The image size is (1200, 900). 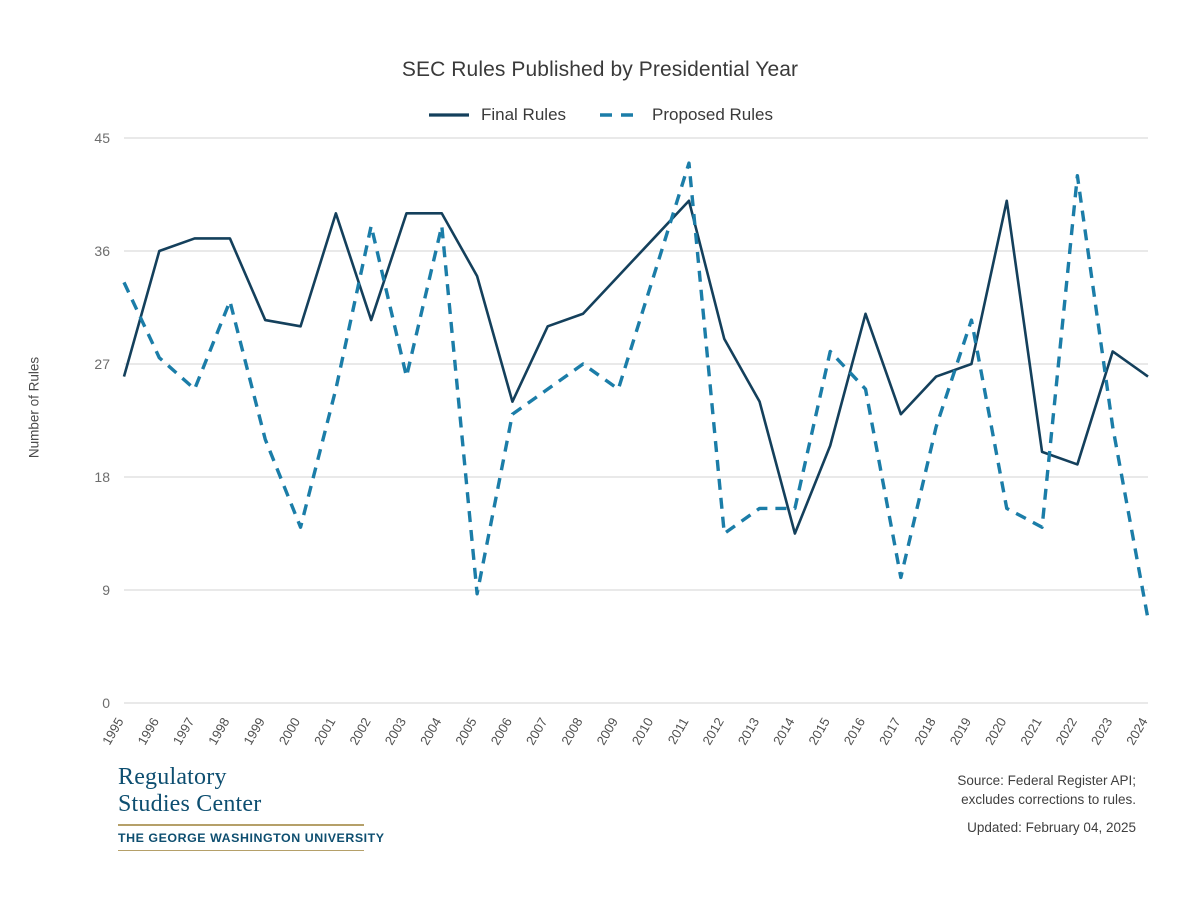 What do you see at coordinates (600, 69) in the screenshot?
I see `chart-title: SEC Rules Published by Presidential Year` at bounding box center [600, 69].